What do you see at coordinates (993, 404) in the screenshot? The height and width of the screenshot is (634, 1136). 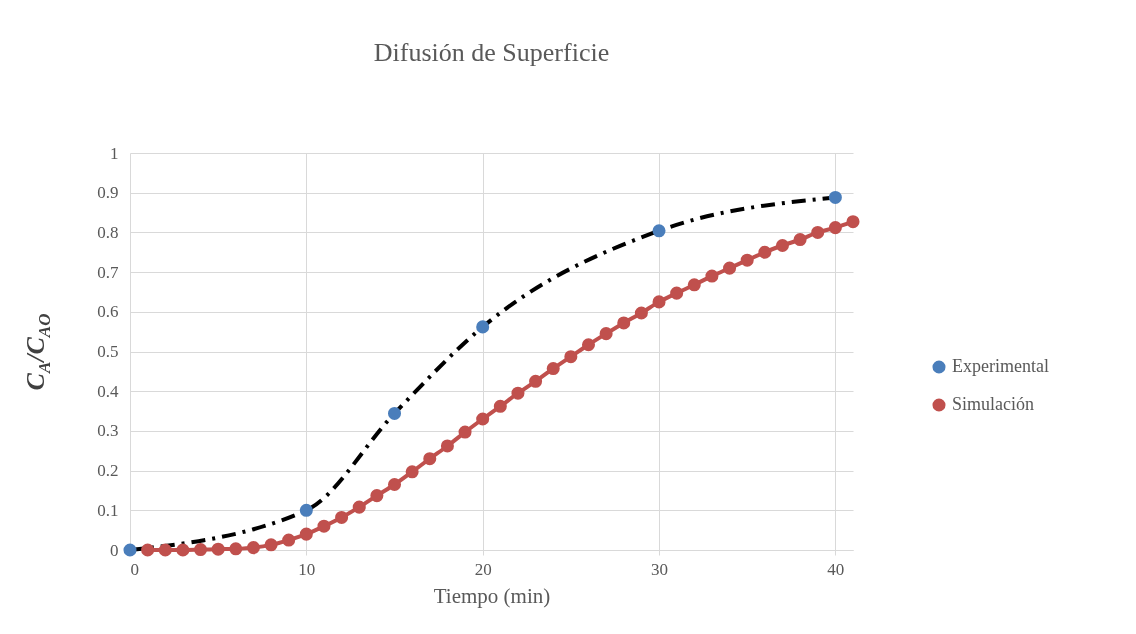 I see `legend-label: Simulación` at bounding box center [993, 404].